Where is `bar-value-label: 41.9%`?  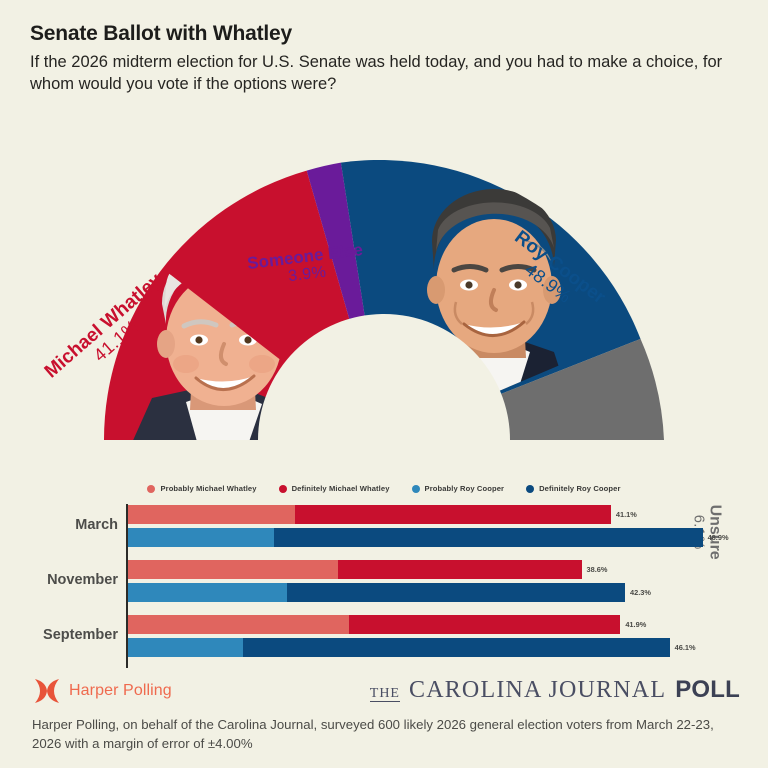
bar-value-label: 41.9% is located at coordinates (636, 624).